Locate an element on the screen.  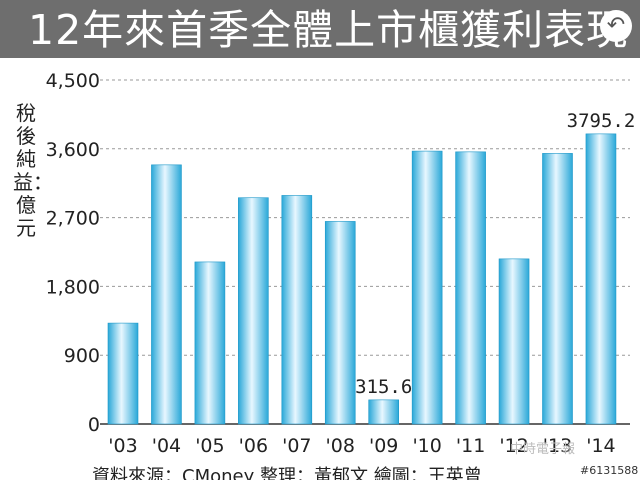
y-tick-label: 3,600 is located at coordinates (73, 150).